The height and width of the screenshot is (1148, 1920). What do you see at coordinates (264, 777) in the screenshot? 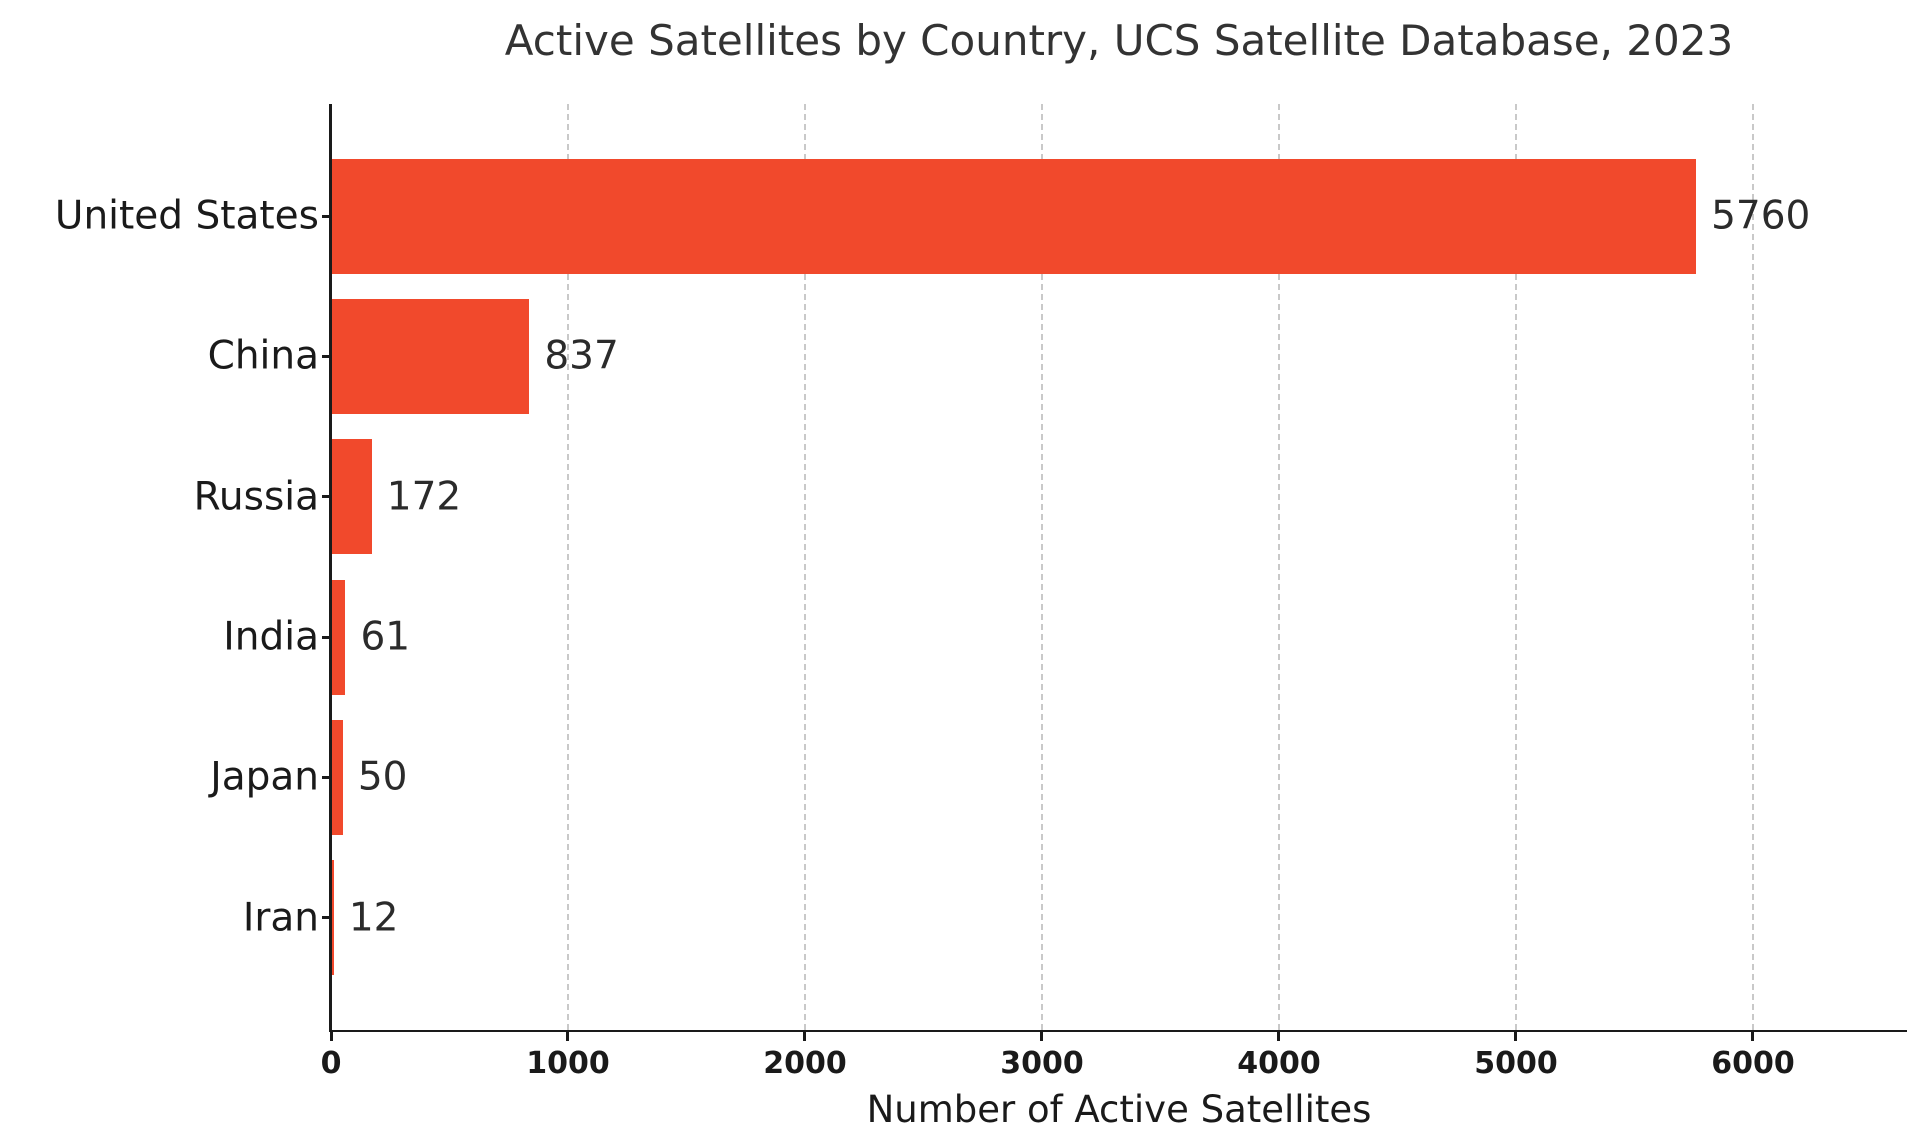
I see `category-label: Japan` at bounding box center [264, 777].